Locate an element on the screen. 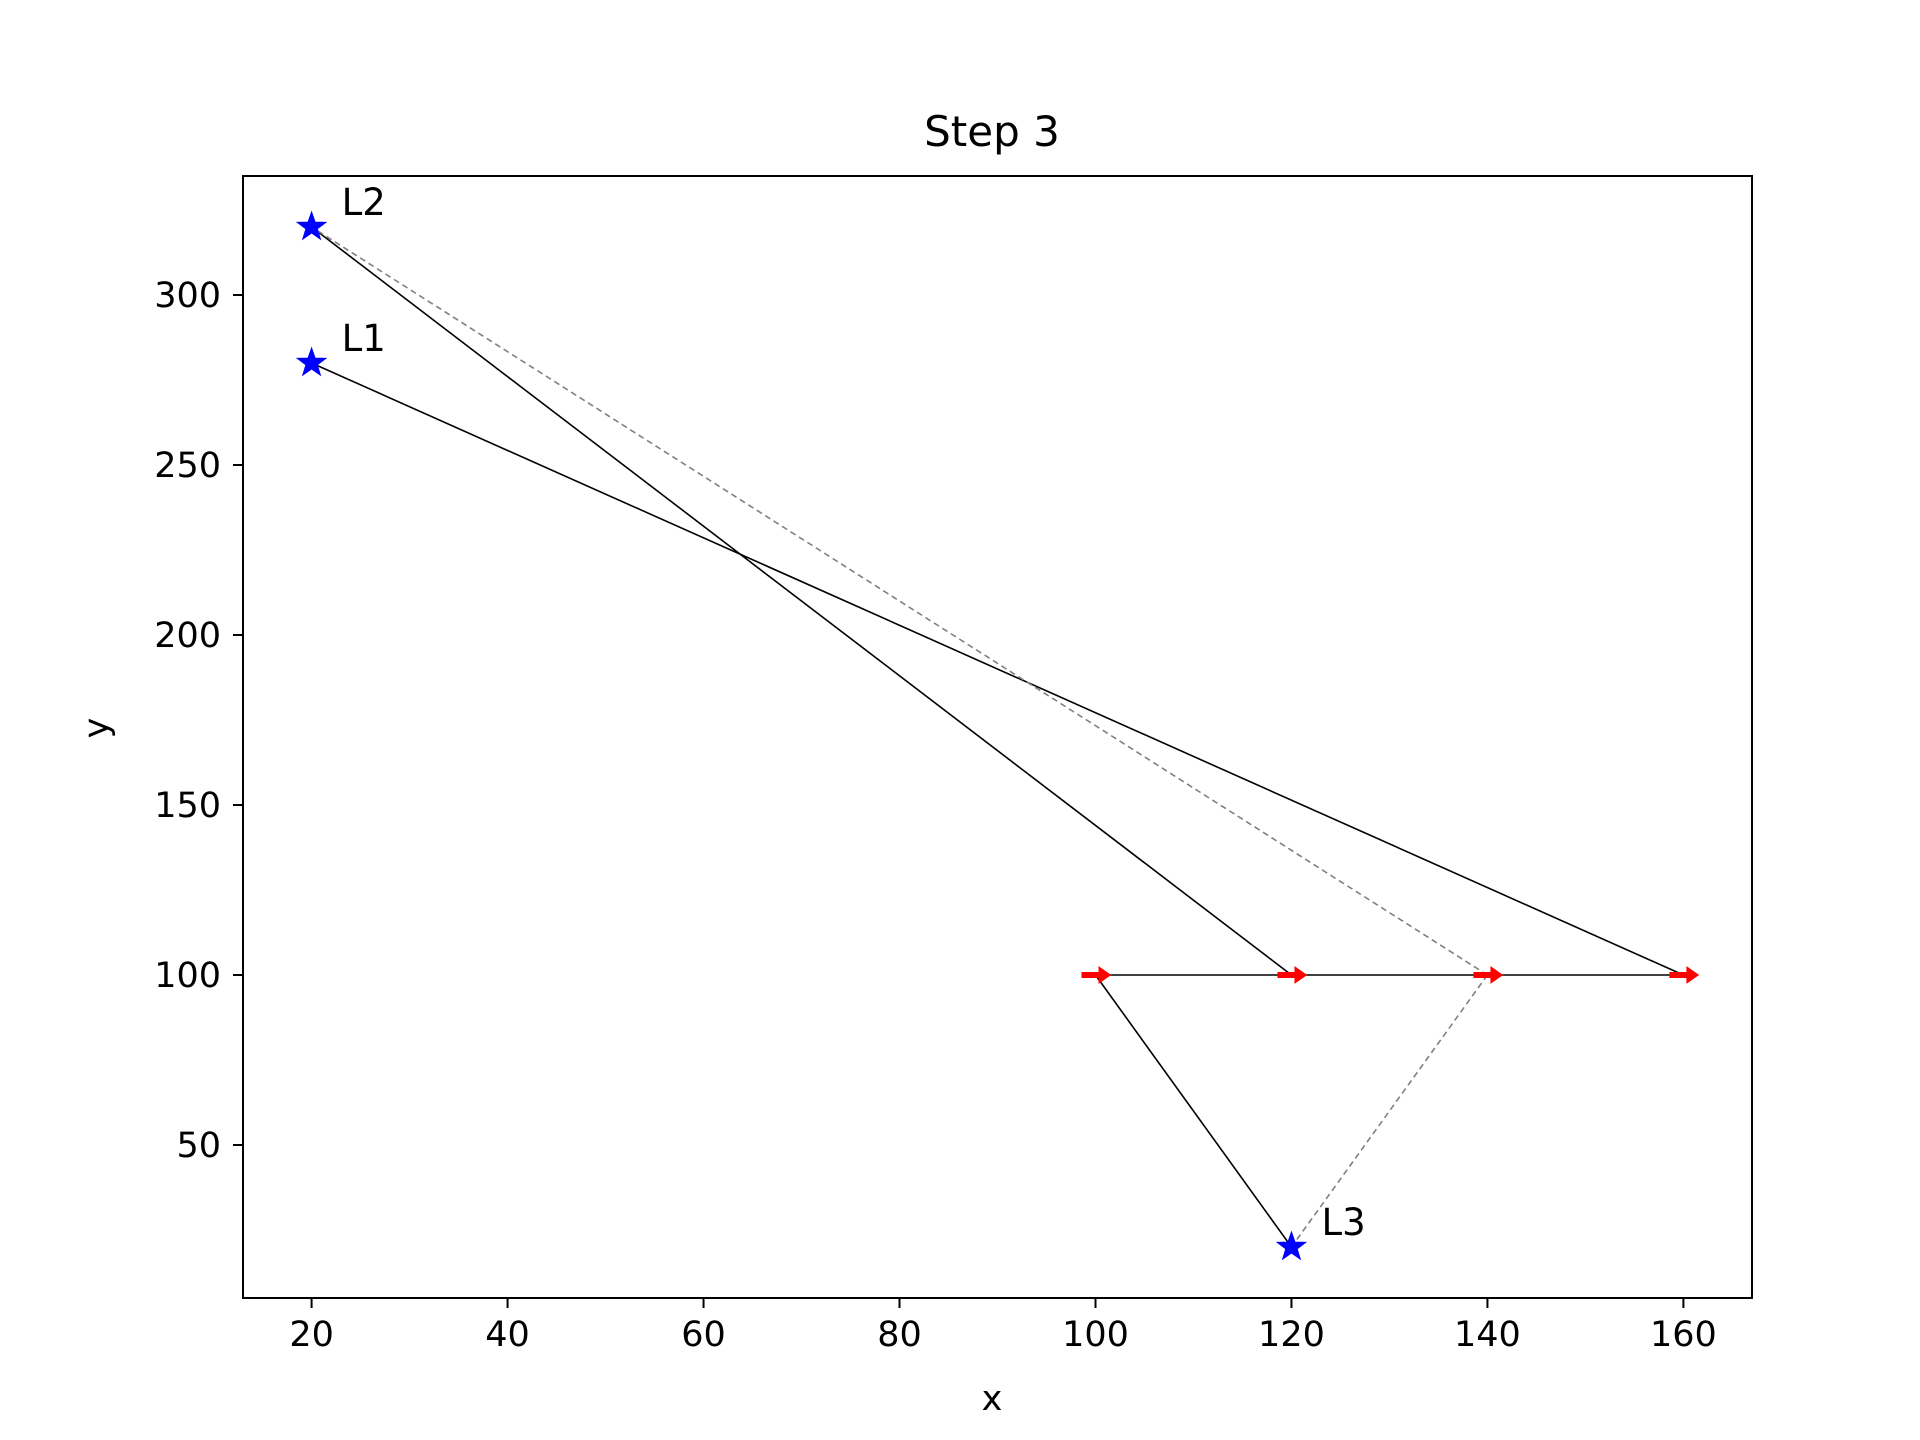  y-tick-label: 50 is located at coordinates (198, 1146).